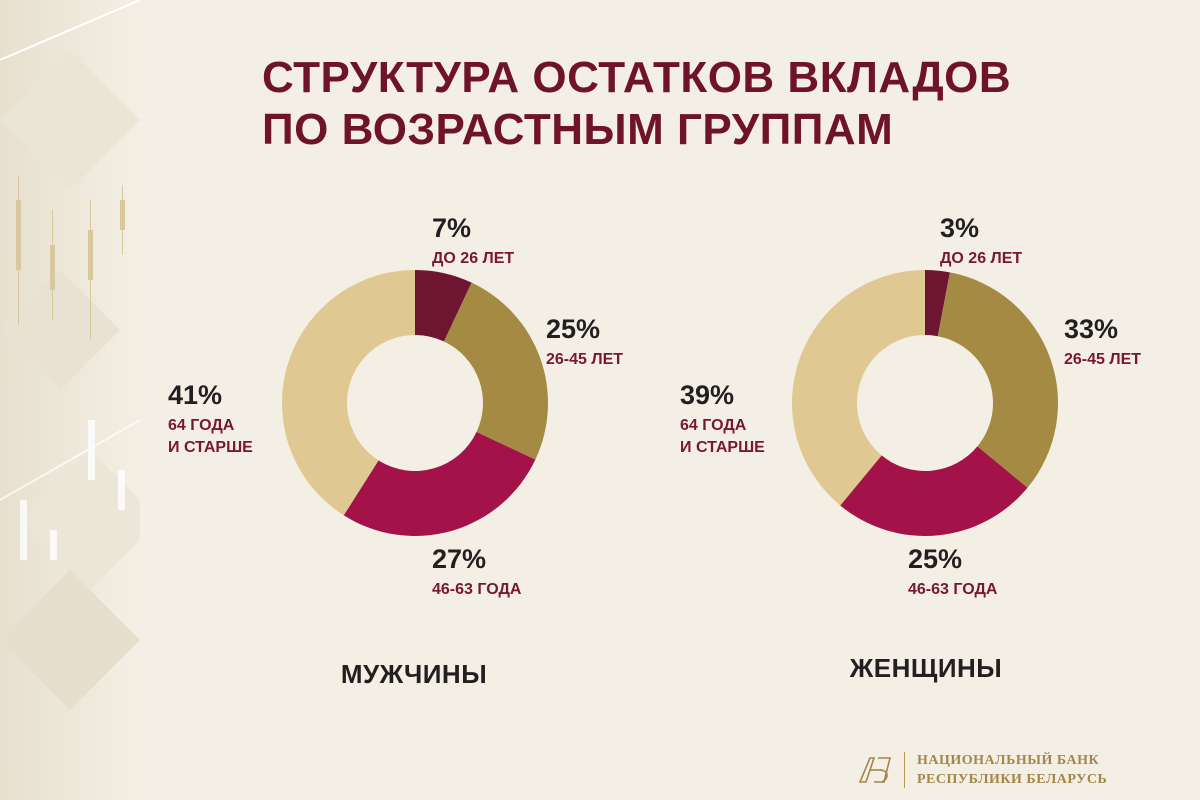  Describe the element at coordinates (70, 400) in the screenshot. I see `decorative-side-panel` at that location.